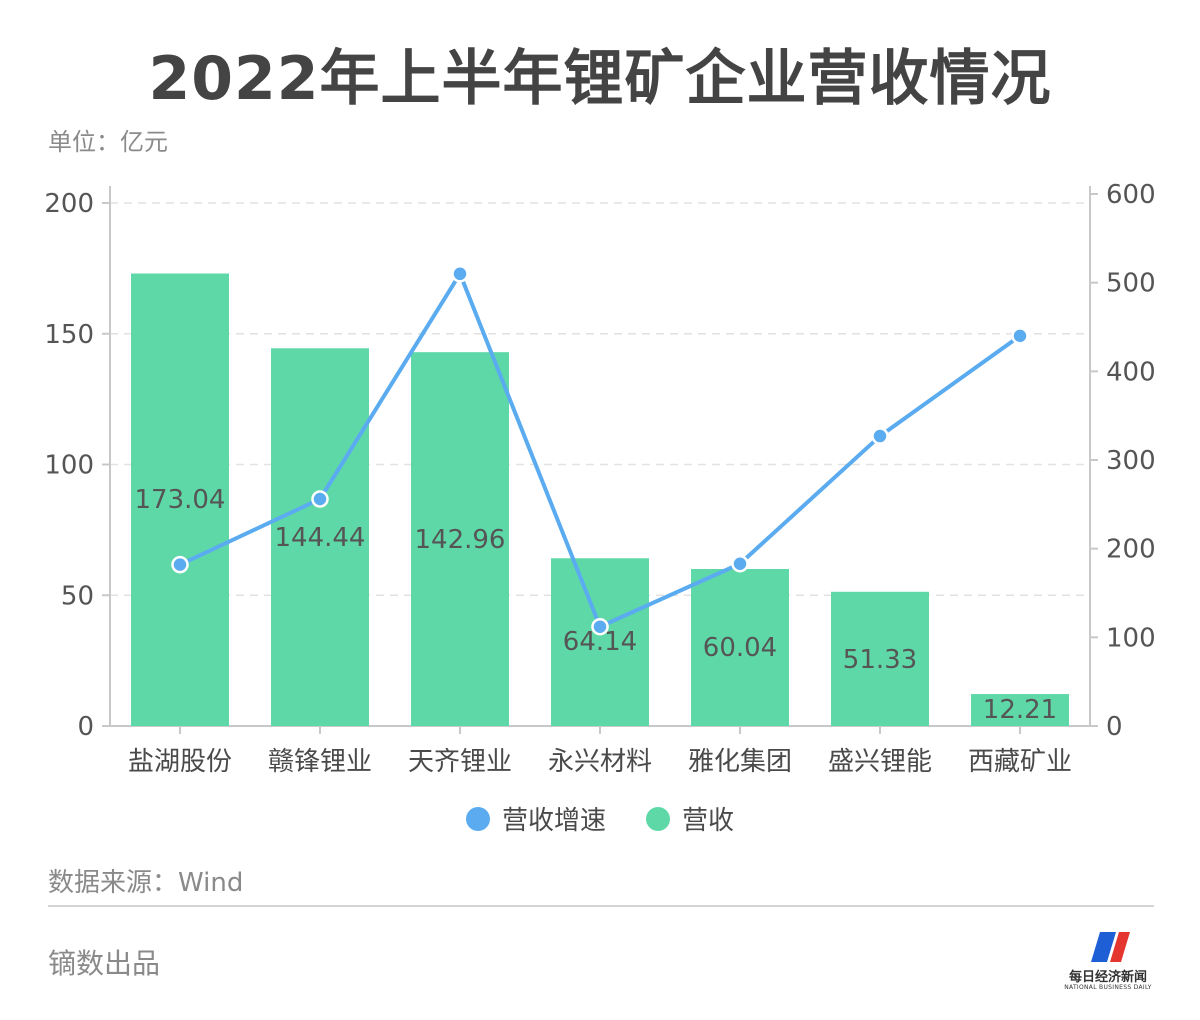  Describe the element at coordinates (104, 963) in the screenshot. I see `producer-credit: 镝数出品` at that location.